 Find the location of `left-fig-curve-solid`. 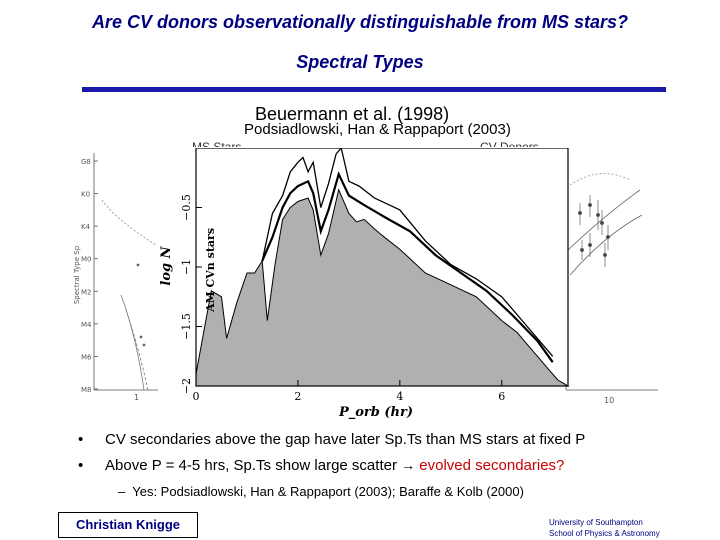

left-fig-curve-solid is located at coordinates (132, 342).